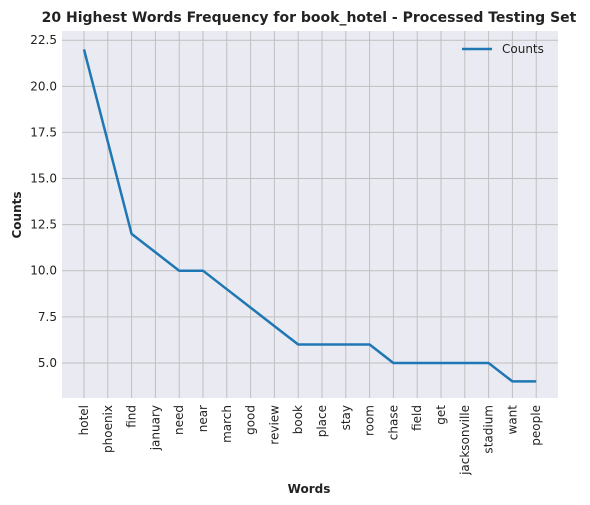  What do you see at coordinates (203, 418) in the screenshot?
I see `x-tick-label: near` at bounding box center [203, 418].